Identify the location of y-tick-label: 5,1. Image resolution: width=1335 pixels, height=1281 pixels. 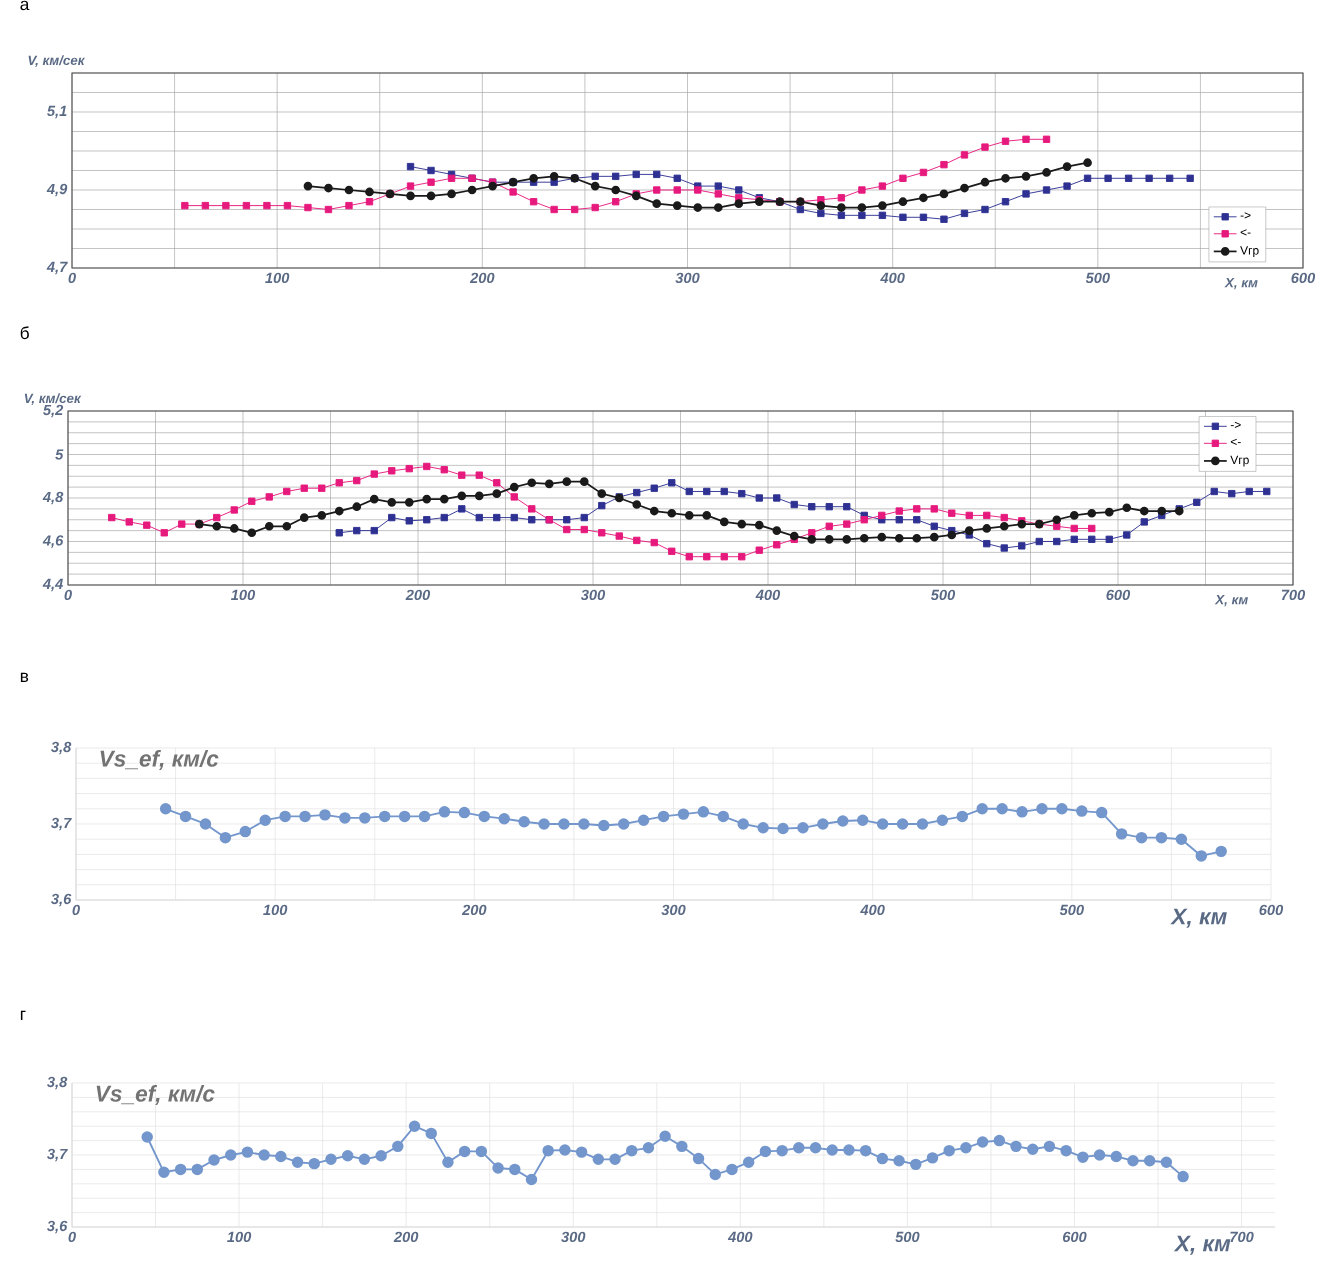
(57, 112).